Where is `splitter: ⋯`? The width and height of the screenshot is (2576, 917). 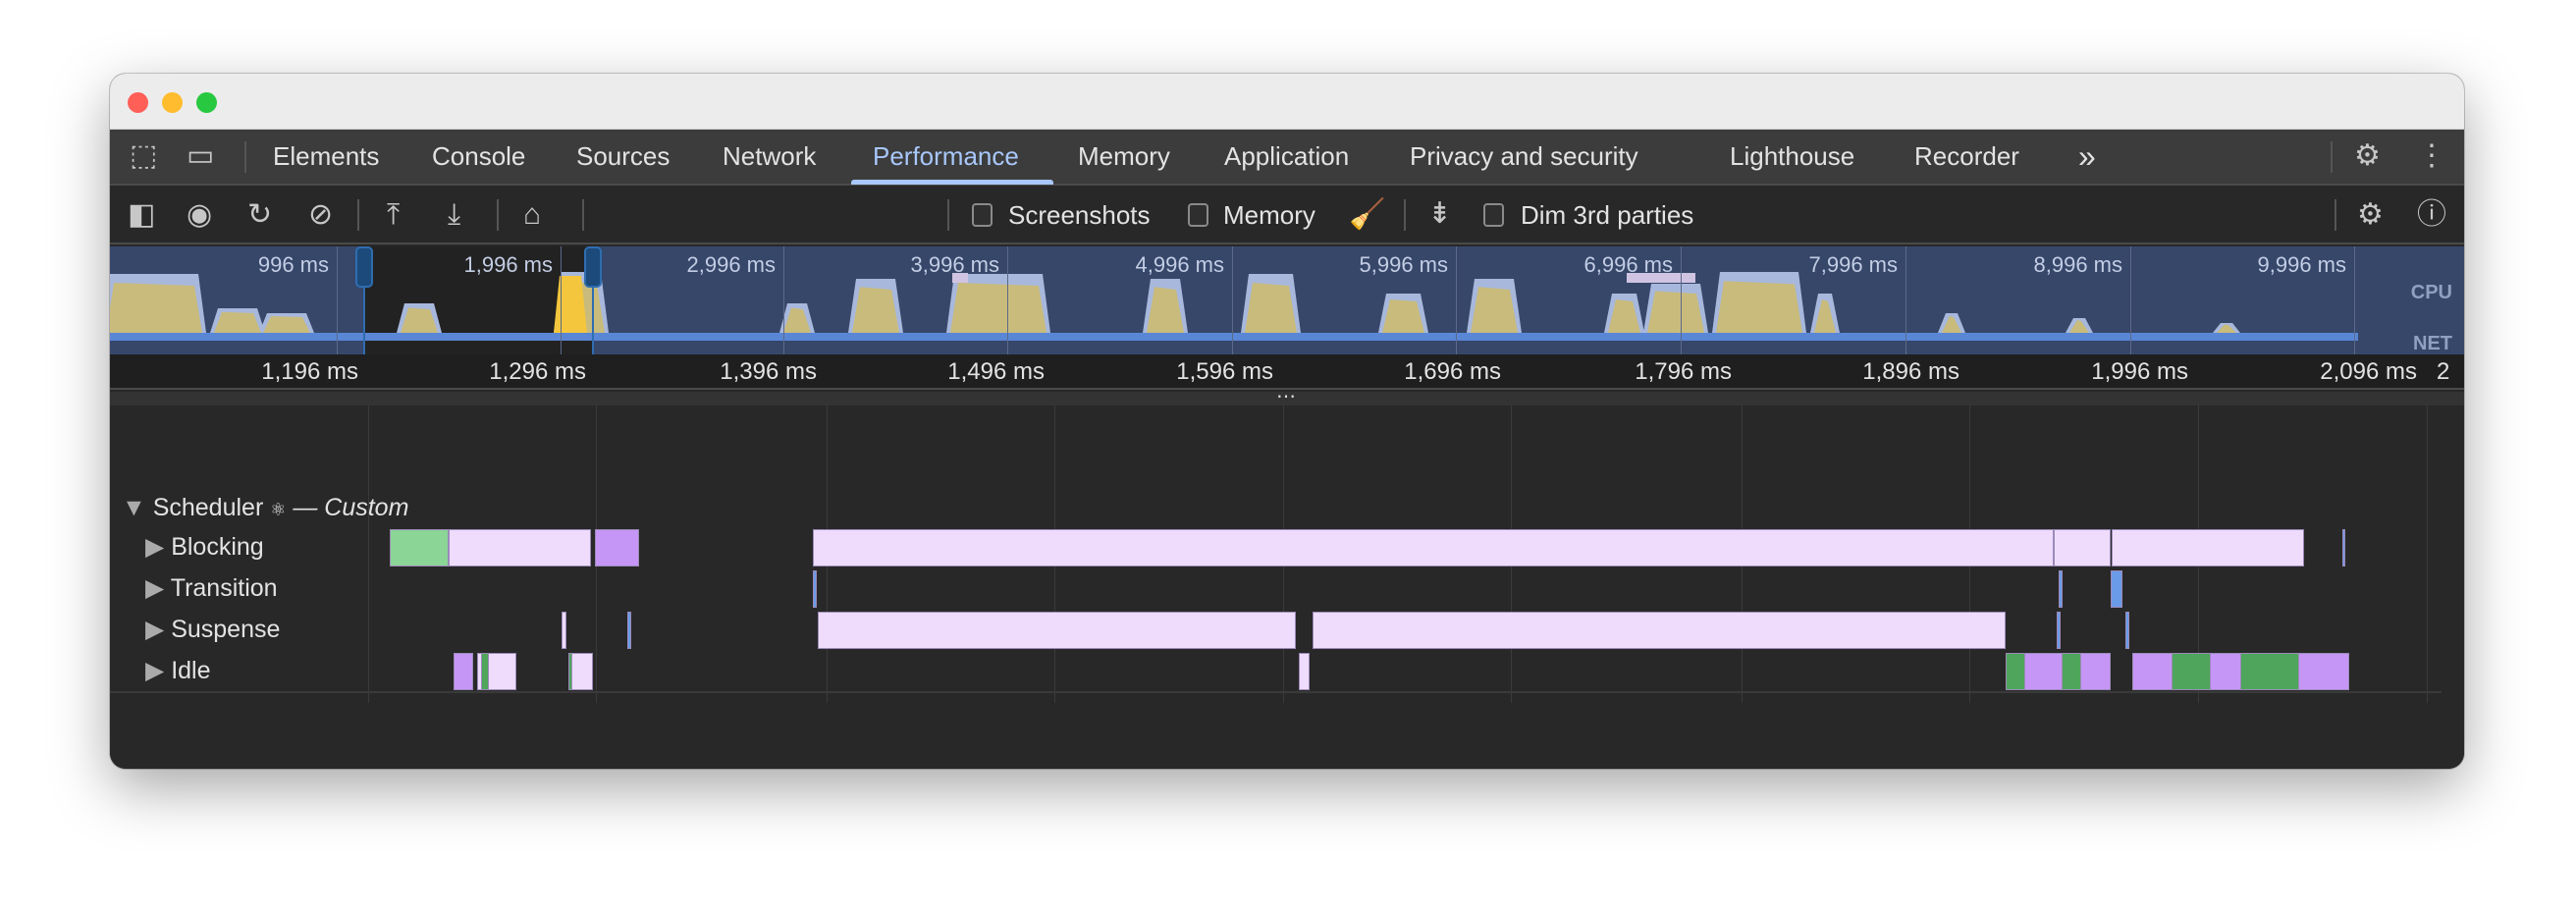
splitter: ⋯ is located at coordinates (1287, 396).